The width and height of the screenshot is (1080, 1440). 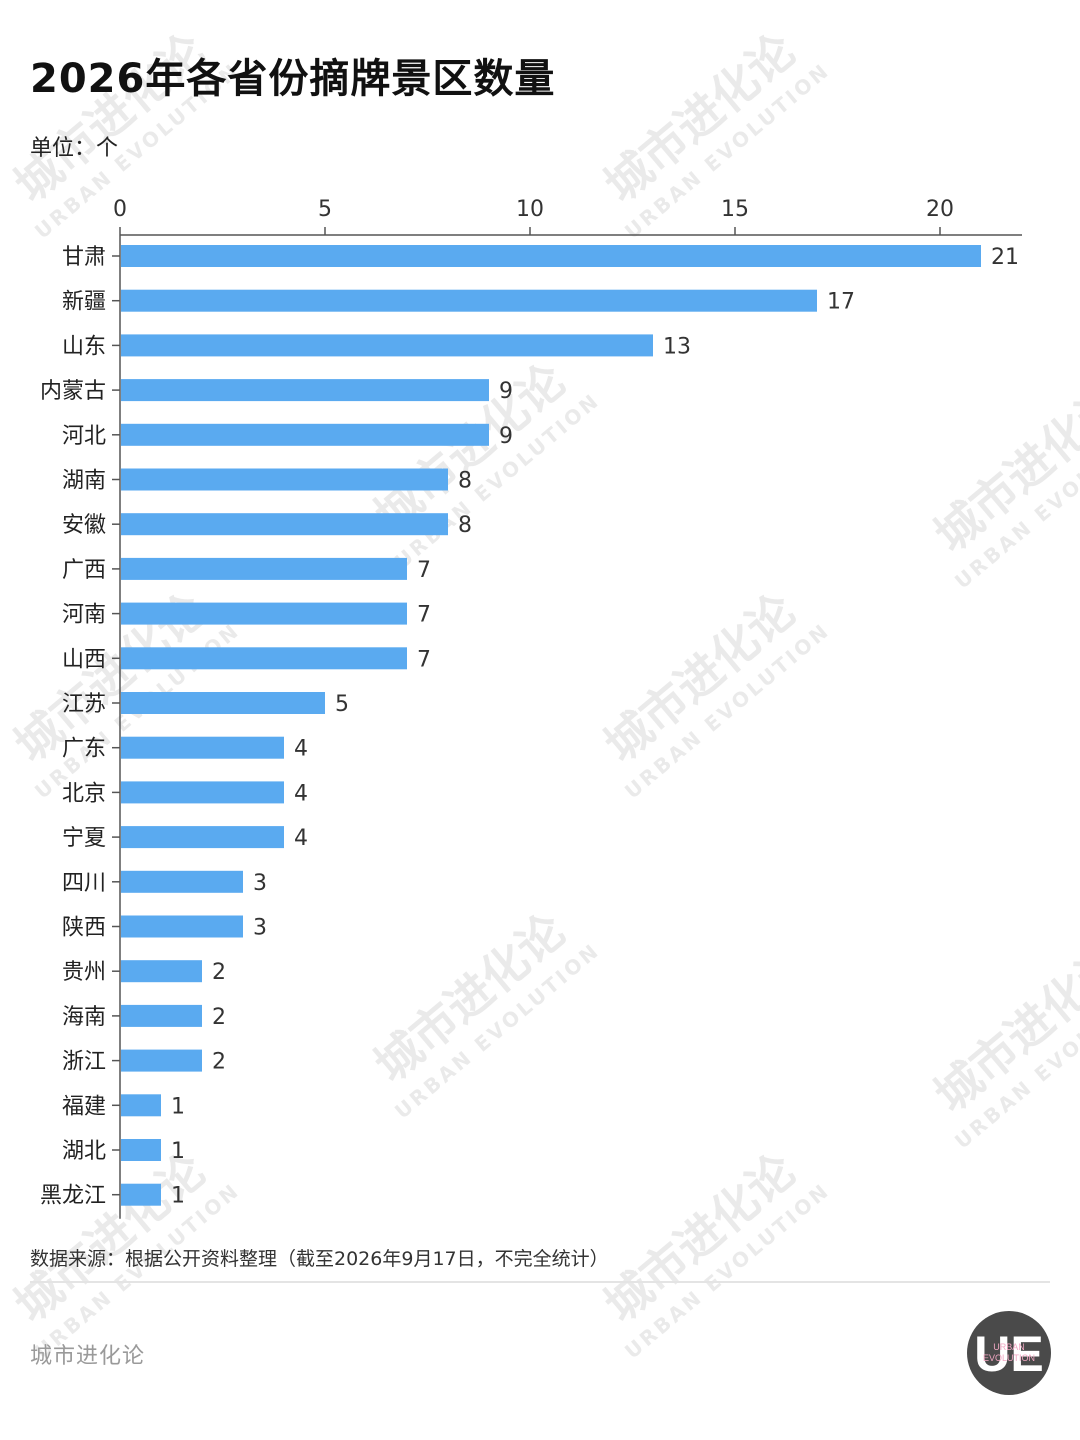 I want to click on category-label: 湖南, so click(x=84, y=481).